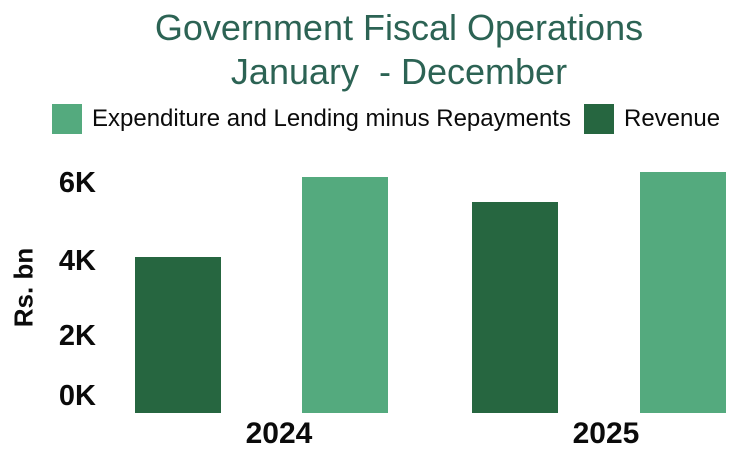 Image resolution: width=750 pixels, height=462 pixels. What do you see at coordinates (77, 336) in the screenshot?
I see `y-tick-2k: 2K` at bounding box center [77, 336].